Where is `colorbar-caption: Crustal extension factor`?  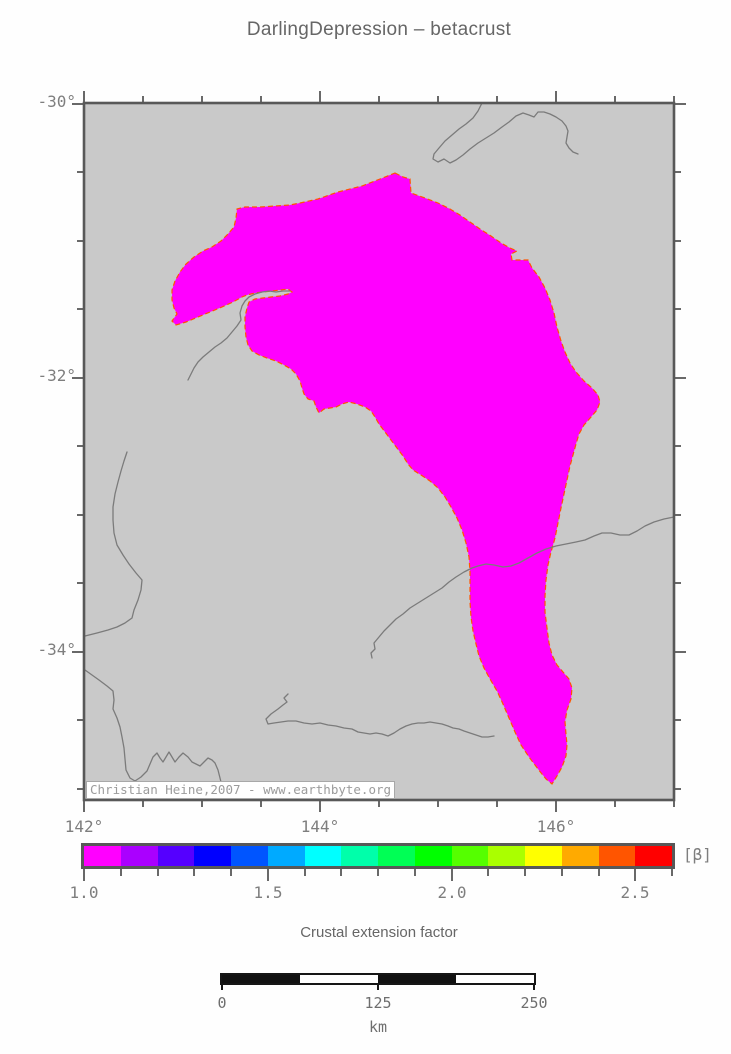 colorbar-caption: Crustal extension factor is located at coordinates (379, 932).